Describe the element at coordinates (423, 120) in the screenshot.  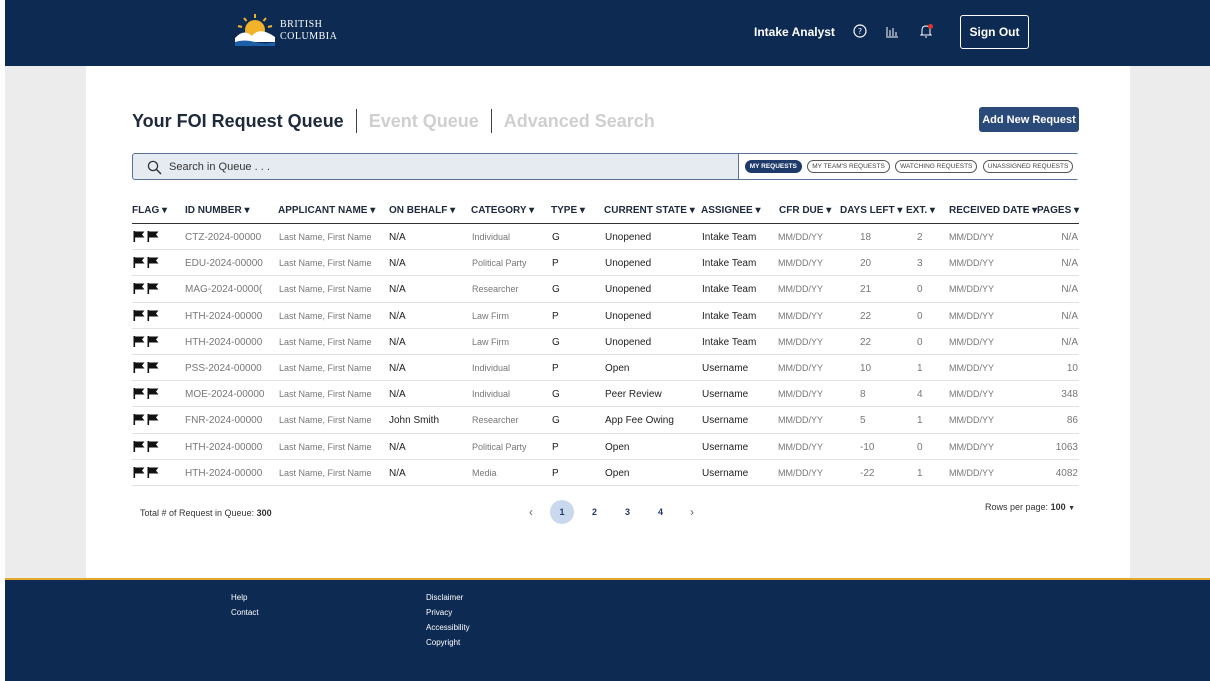
I see `tab-event-queue: Event Queue` at that location.